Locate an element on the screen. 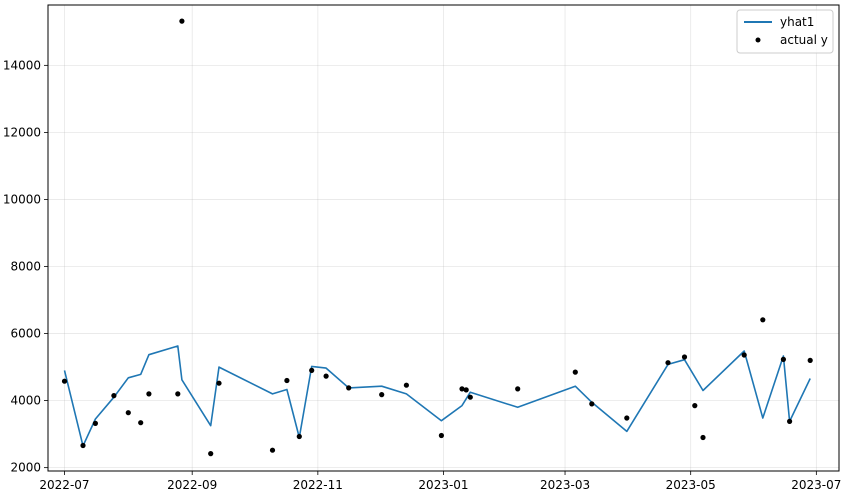  legend-box is located at coordinates (785, 31).